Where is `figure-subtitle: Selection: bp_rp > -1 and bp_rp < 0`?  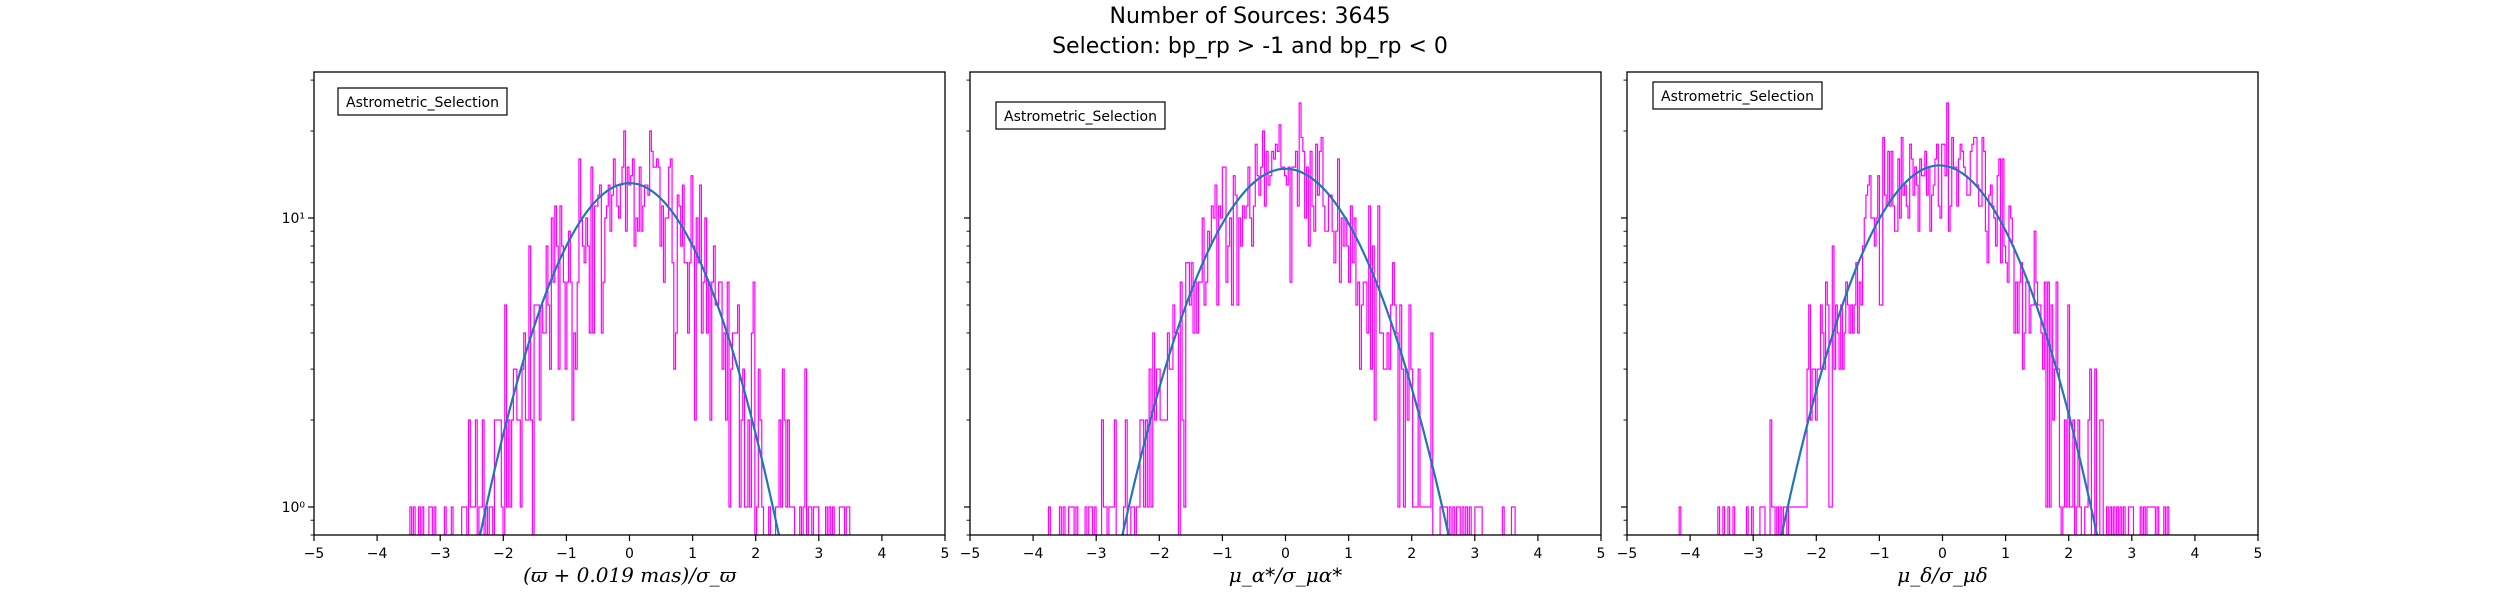 figure-subtitle: Selection: bp_rp > -1 and bp_rp < 0 is located at coordinates (1250, 46).